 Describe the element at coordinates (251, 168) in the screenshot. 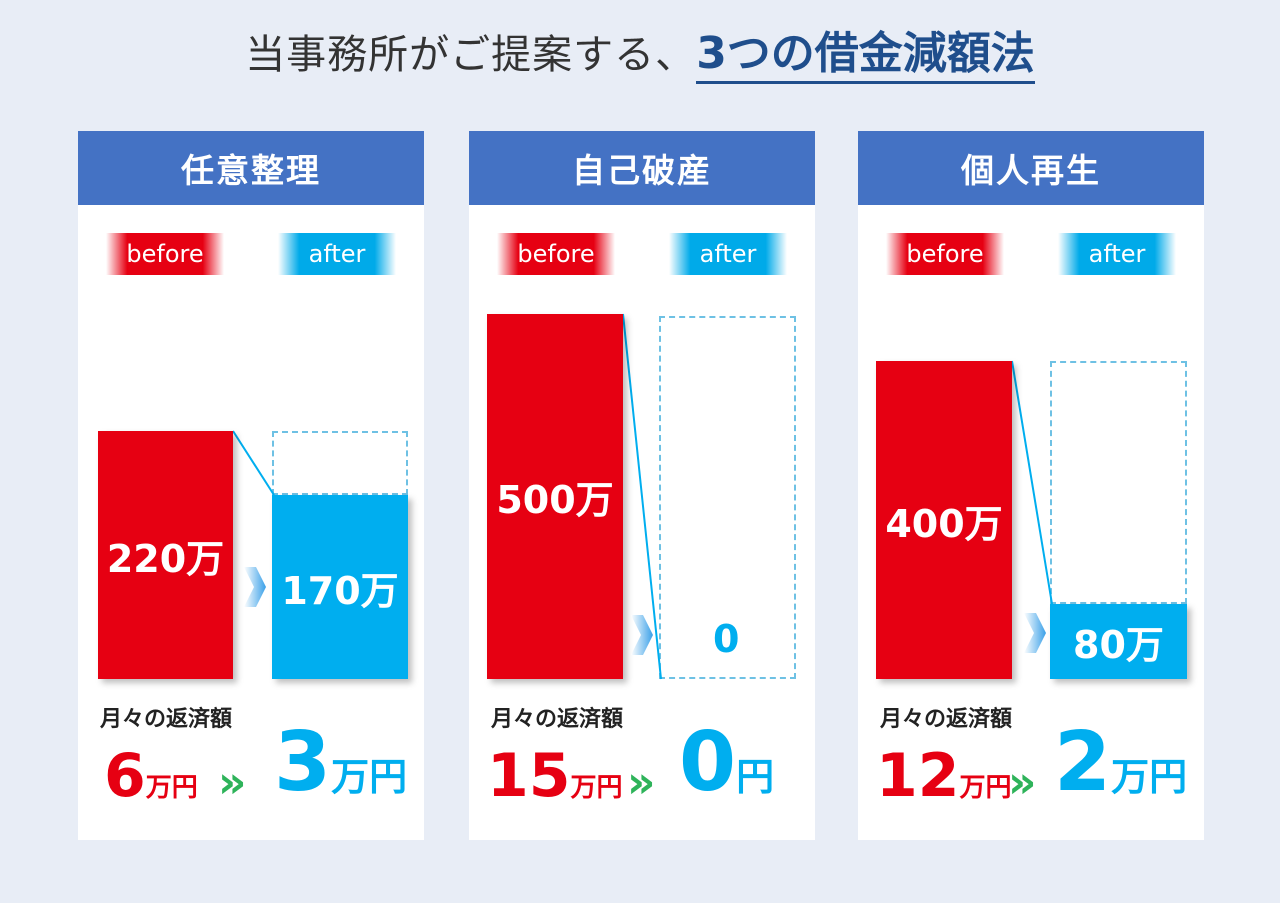

I see `card-title: 任意整理` at that location.